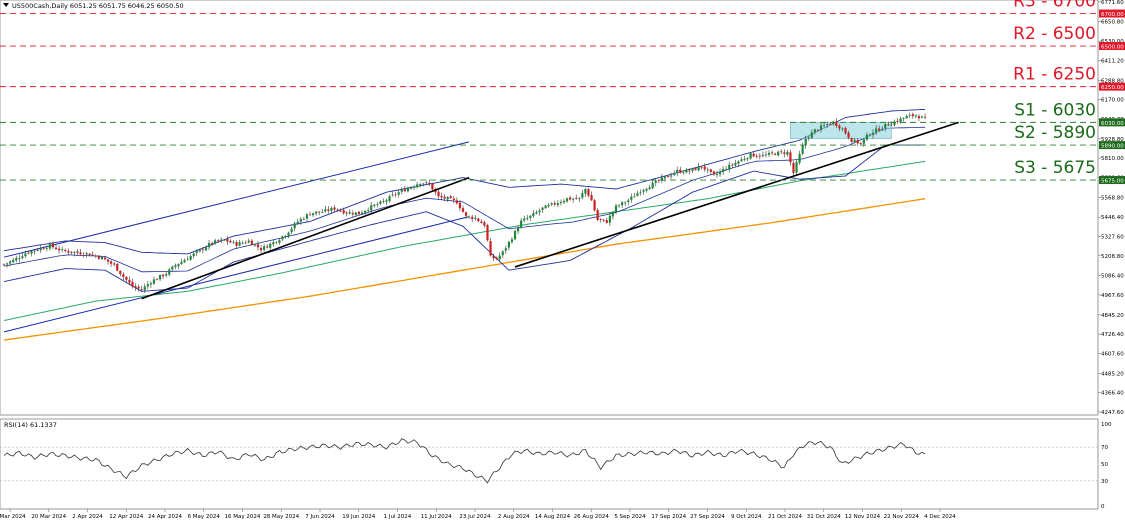 This screenshot has width=1125, height=521. What do you see at coordinates (1112, 374) in the screenshot?
I see `y-tick-label: 4485.20` at bounding box center [1112, 374].